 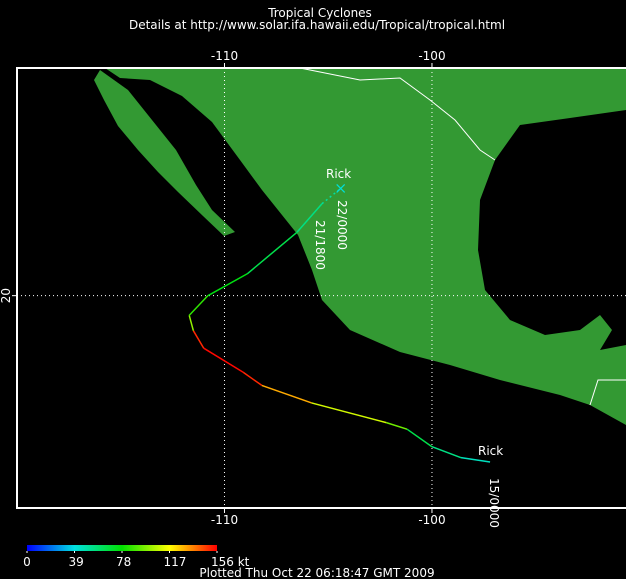 I want to click on colorbar-label: 0, so click(x=27, y=562).